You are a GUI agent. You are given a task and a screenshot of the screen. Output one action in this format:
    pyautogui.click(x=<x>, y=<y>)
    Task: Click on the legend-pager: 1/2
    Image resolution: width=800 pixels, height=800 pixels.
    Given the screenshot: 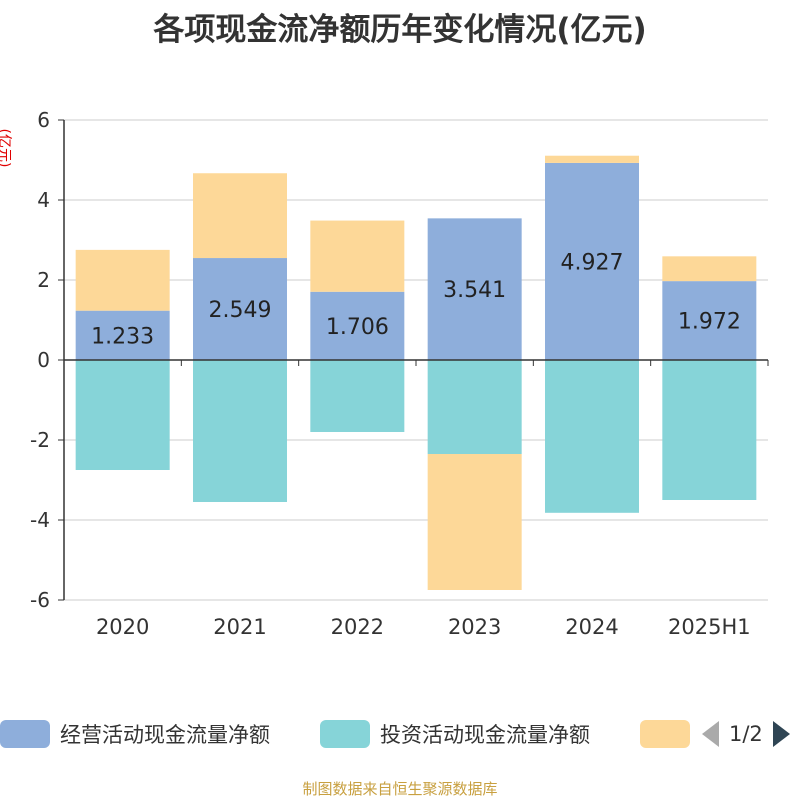 What is the action you would take?
    pyautogui.click(x=746, y=734)
    